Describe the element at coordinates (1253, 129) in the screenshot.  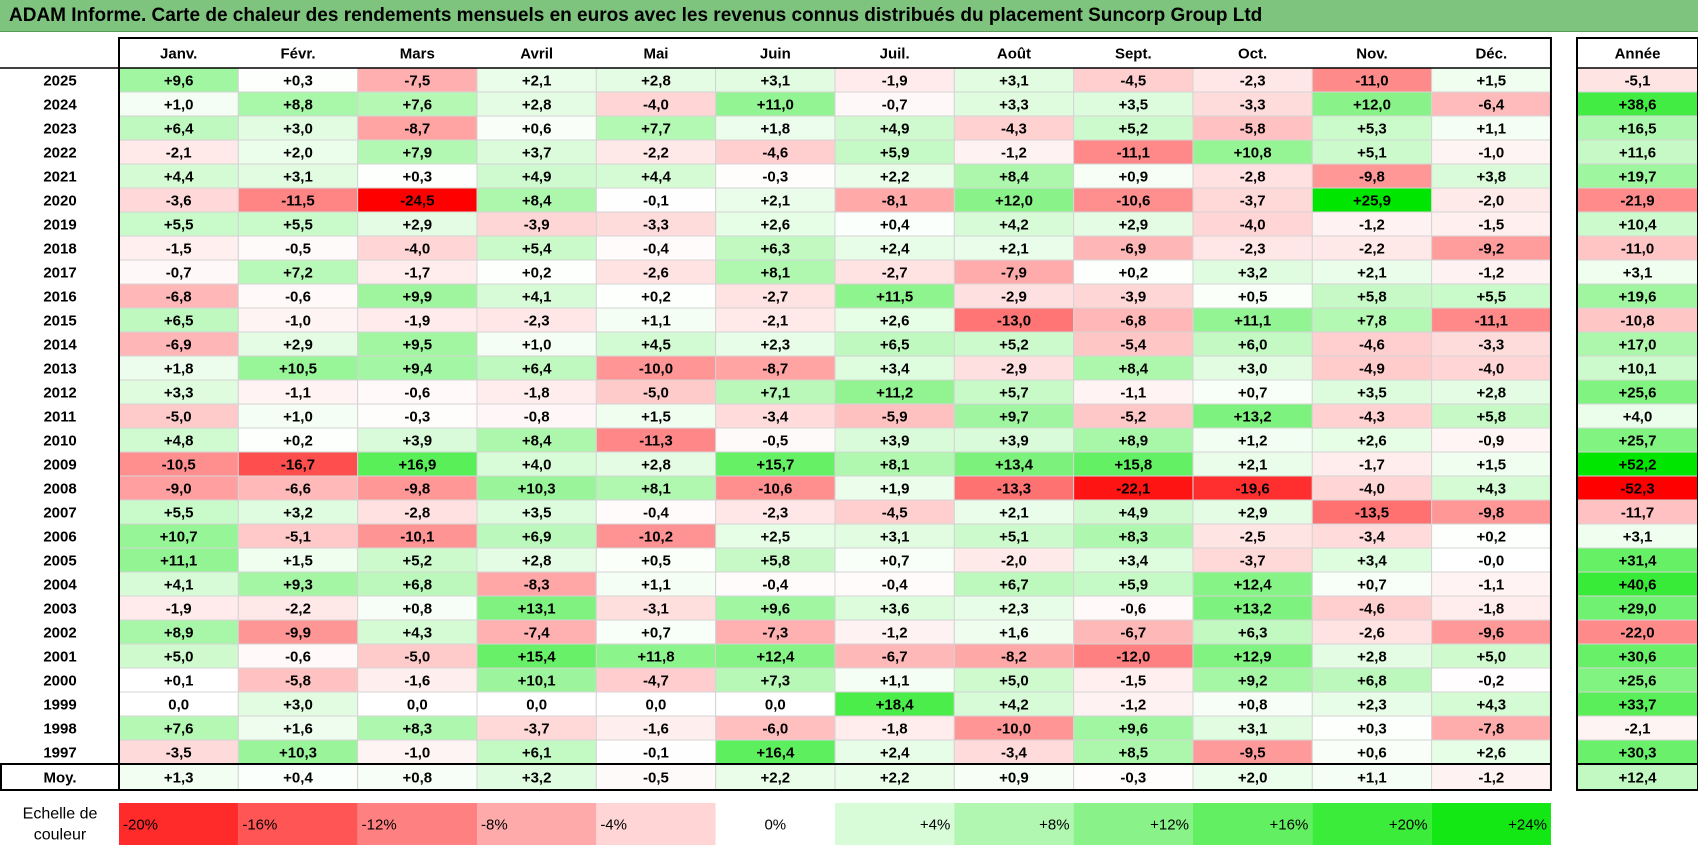
I see `cell-value: -5,8` at that location.